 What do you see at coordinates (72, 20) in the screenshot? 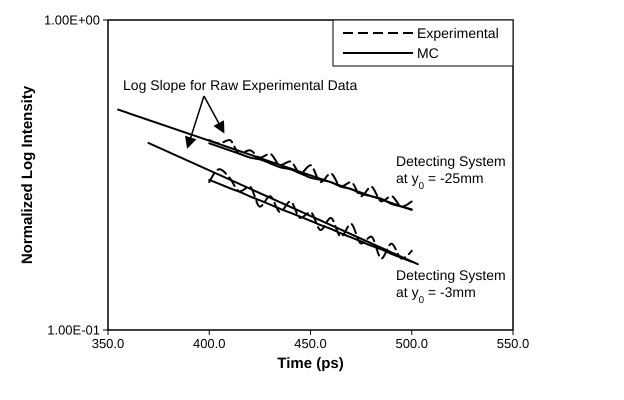
I see `y-tick-label: 1.00E+00` at bounding box center [72, 20].